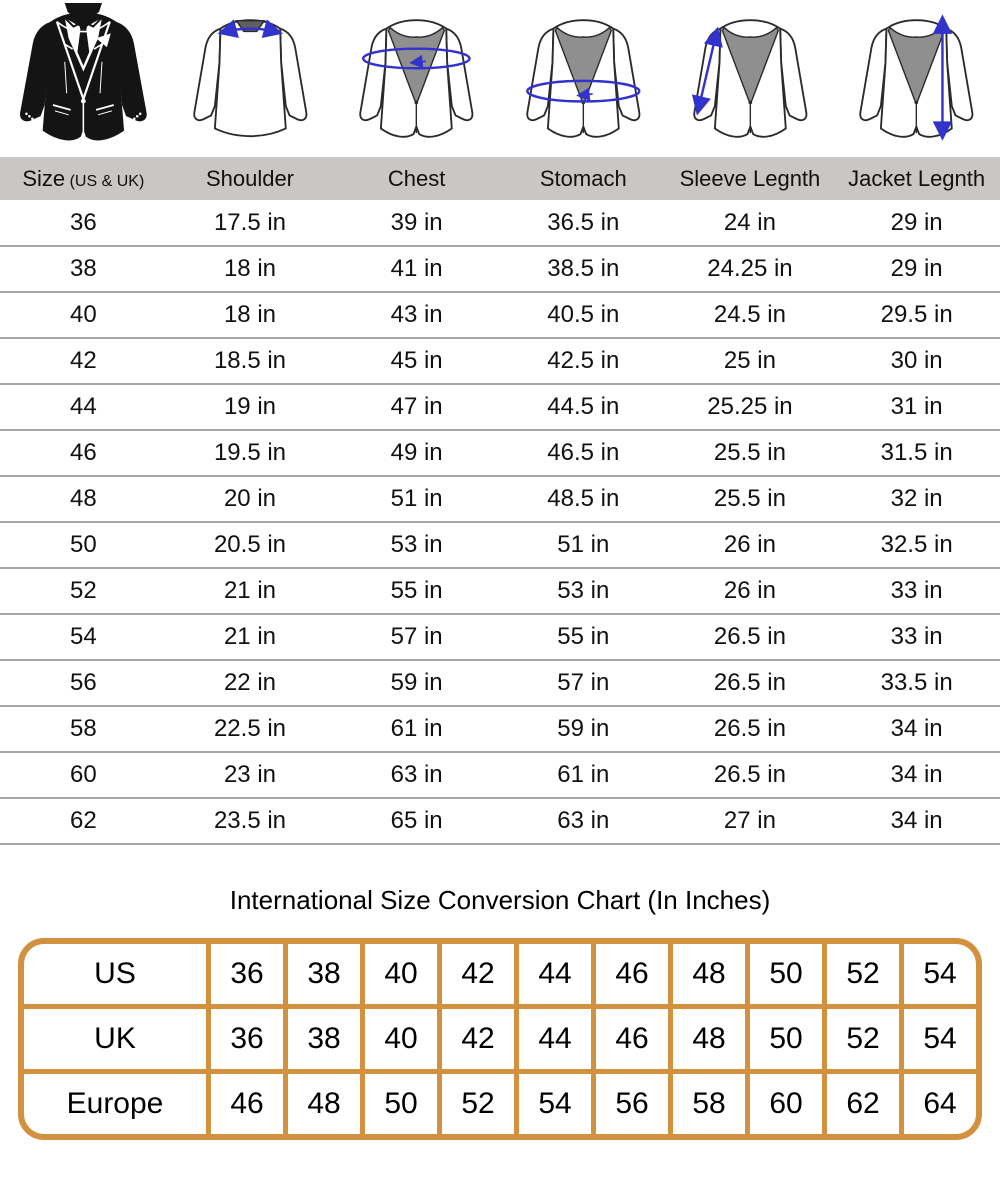 The height and width of the screenshot is (1195, 1000). Describe the element at coordinates (83, 591) in the screenshot. I see `size-value-cell: 52` at that location.